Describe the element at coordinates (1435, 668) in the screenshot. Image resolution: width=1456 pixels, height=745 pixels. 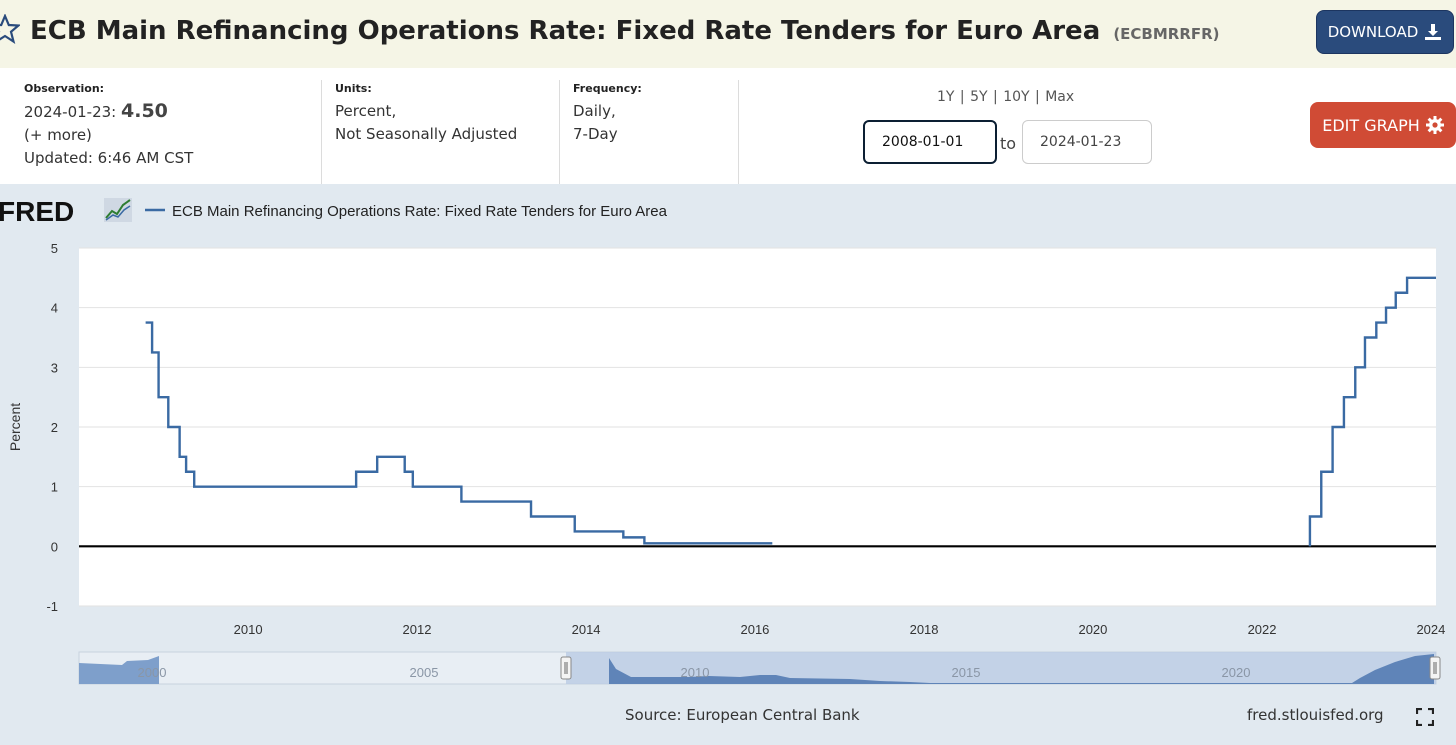
I see `navigator-handle-right` at that location.